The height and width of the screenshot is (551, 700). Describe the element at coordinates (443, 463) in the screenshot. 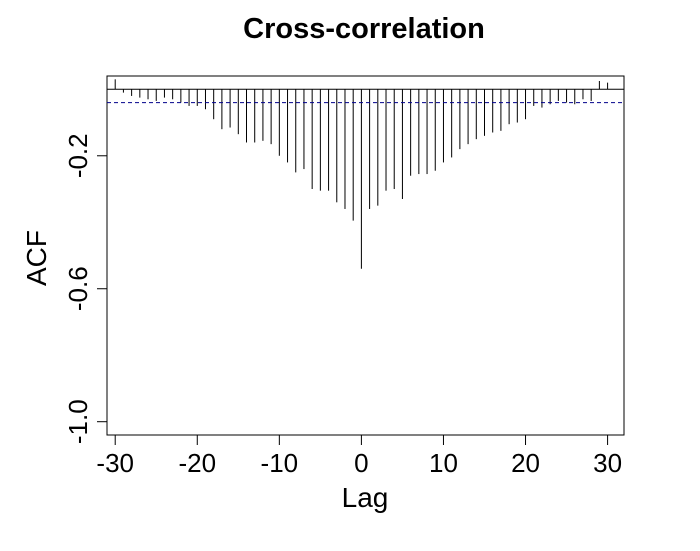

I see `x-tick-label: 10` at that location.